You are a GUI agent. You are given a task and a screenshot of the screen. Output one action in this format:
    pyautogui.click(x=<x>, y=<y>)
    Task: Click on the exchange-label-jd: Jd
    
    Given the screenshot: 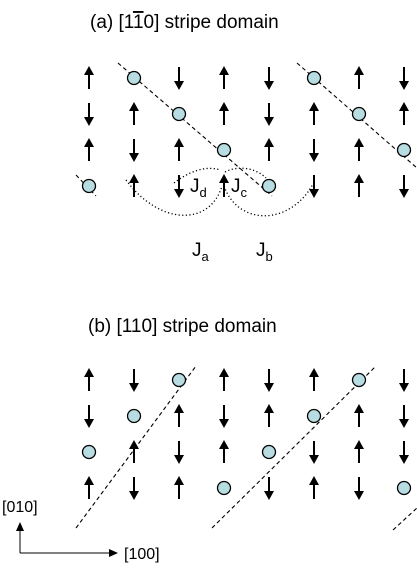 What is the action you would take?
    pyautogui.click(x=198, y=188)
    